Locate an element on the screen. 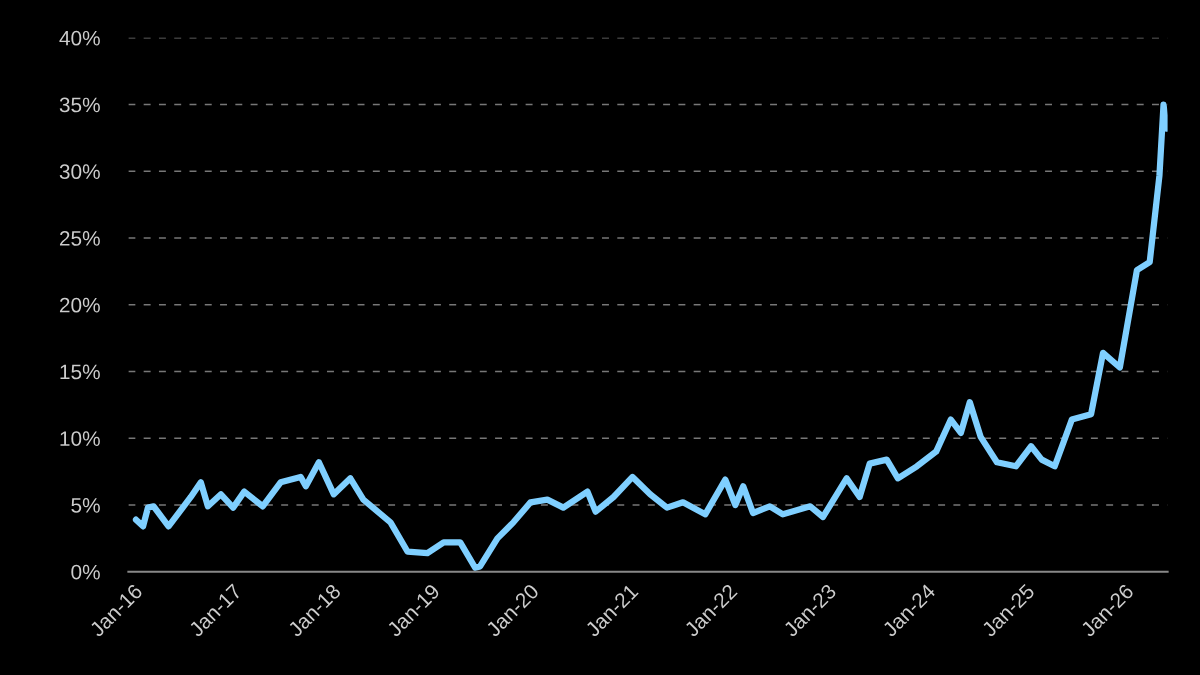 Image resolution: width=1200 pixels, height=675 pixels. y-tick-label: 20% is located at coordinates (79, 305).